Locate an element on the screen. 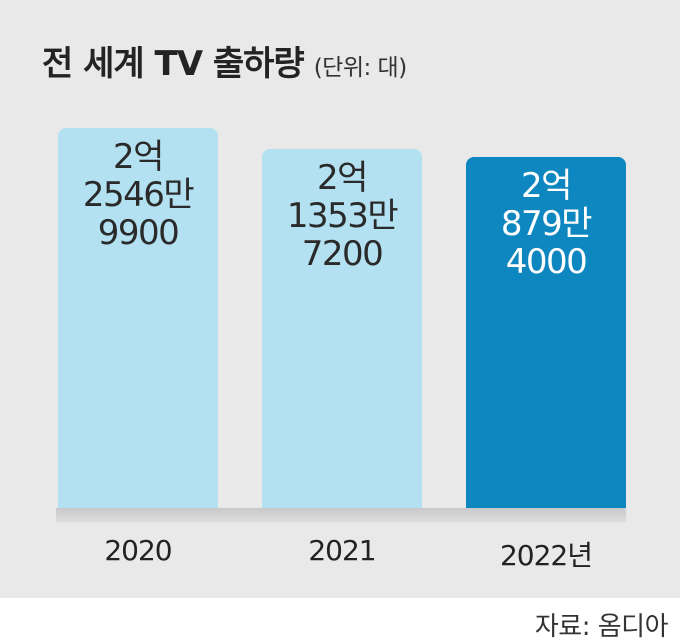 The width and height of the screenshot is (680, 644). bar-value-label: 2억 1353만 7200 is located at coordinates (342, 215).